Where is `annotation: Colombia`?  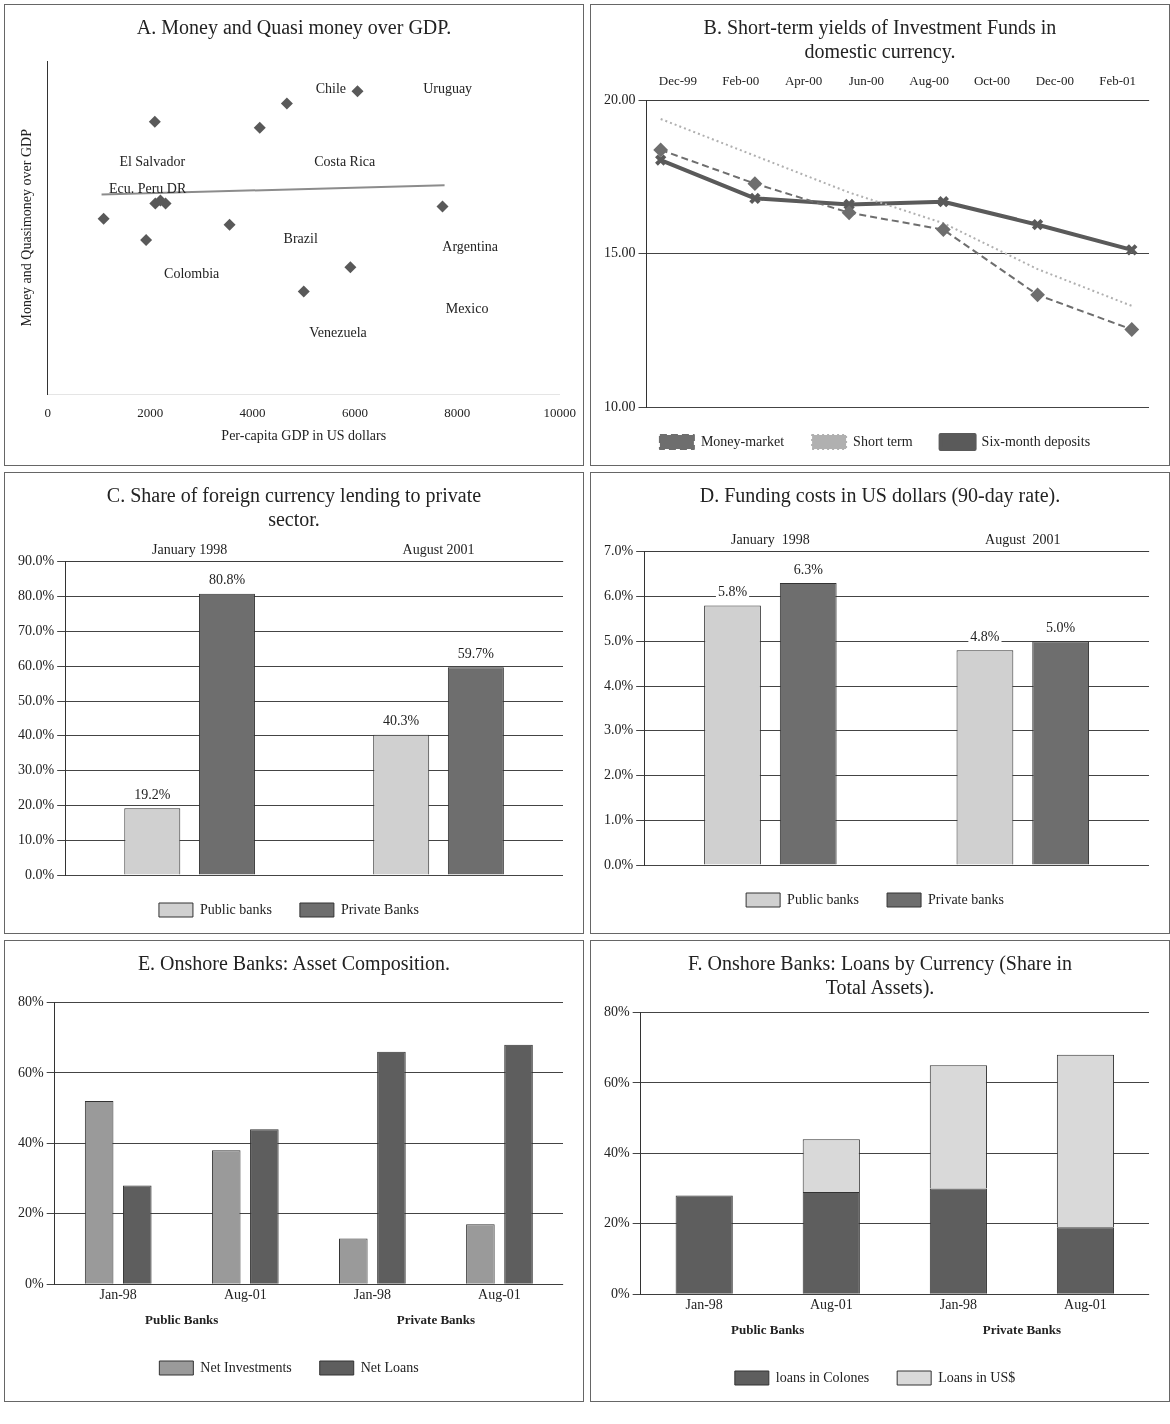
annotation: Colombia is located at coordinates (192, 274).